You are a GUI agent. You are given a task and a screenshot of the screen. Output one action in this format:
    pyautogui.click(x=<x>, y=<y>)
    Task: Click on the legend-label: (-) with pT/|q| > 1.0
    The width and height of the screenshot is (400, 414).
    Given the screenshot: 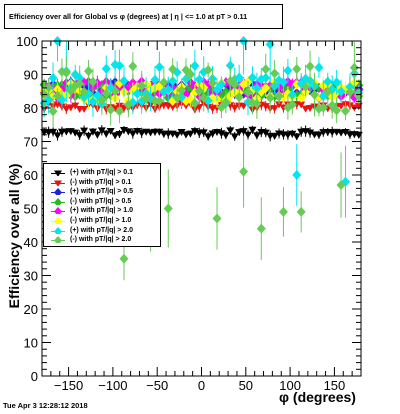 What is the action you would take?
    pyautogui.click(x=101, y=220)
    